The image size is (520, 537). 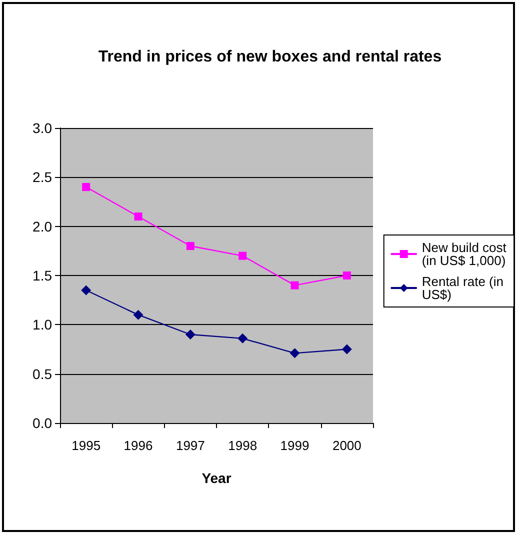 What do you see at coordinates (243, 445) in the screenshot?
I see `x-tick-label: 1998` at bounding box center [243, 445].